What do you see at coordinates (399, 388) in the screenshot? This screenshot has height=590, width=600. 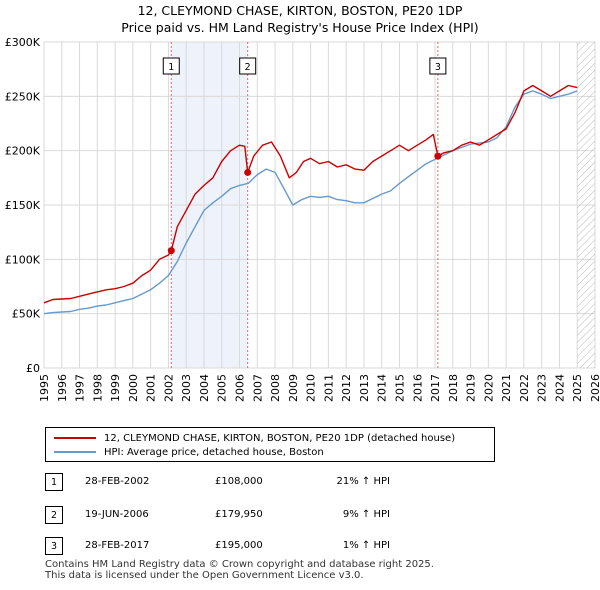 I see `x-tick-label: 2015` at bounding box center [399, 388].